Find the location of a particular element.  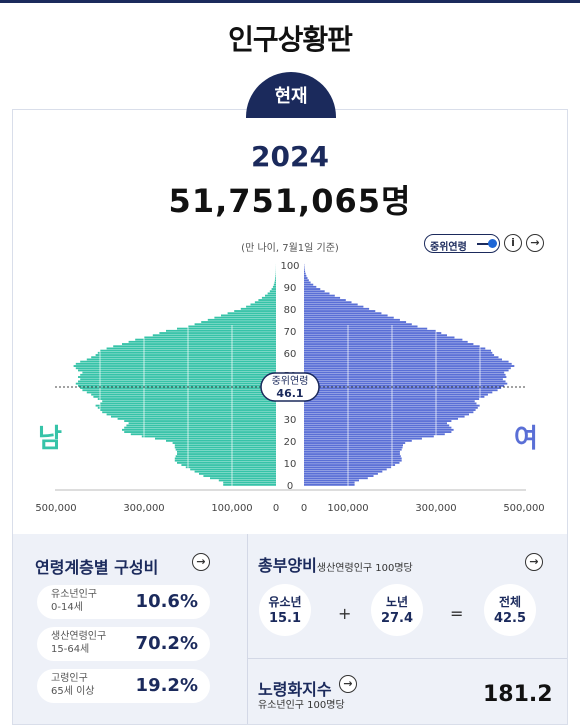

age-row-label: 고령인구 65세 이상 is located at coordinates (73, 685).